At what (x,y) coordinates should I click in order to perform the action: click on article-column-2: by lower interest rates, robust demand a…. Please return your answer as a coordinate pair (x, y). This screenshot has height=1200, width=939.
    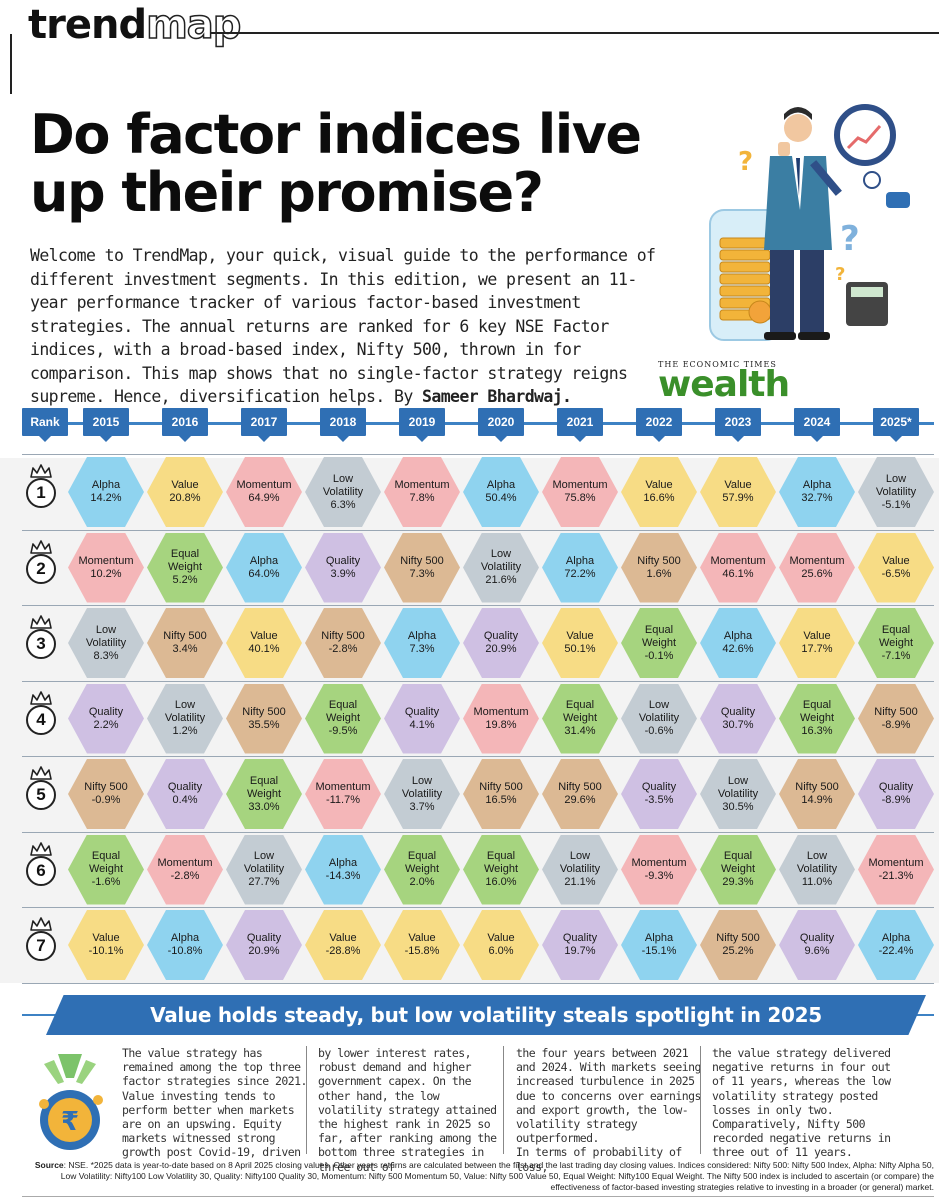
    Looking at the image, I should click on (407, 1110).